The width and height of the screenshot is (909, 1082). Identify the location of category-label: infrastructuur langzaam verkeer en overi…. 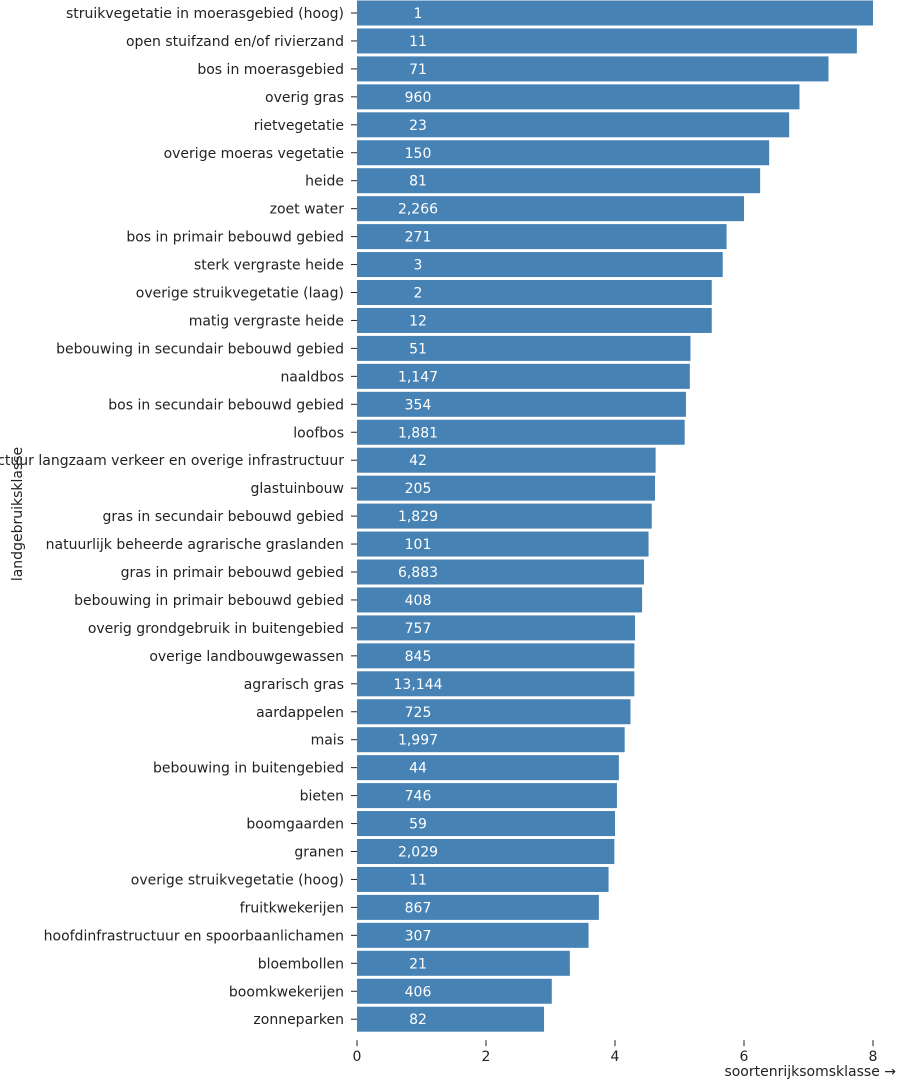
(172, 461).